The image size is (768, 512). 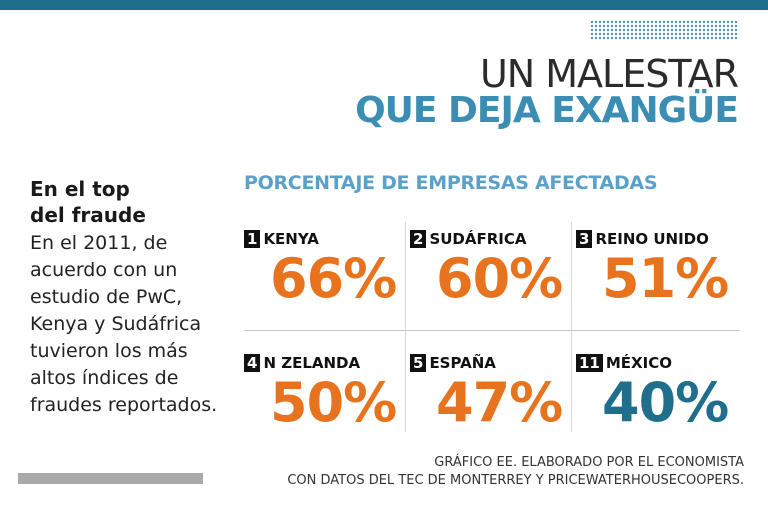 What do you see at coordinates (384, 5) in the screenshot?
I see `top-accent-bar` at bounding box center [384, 5].